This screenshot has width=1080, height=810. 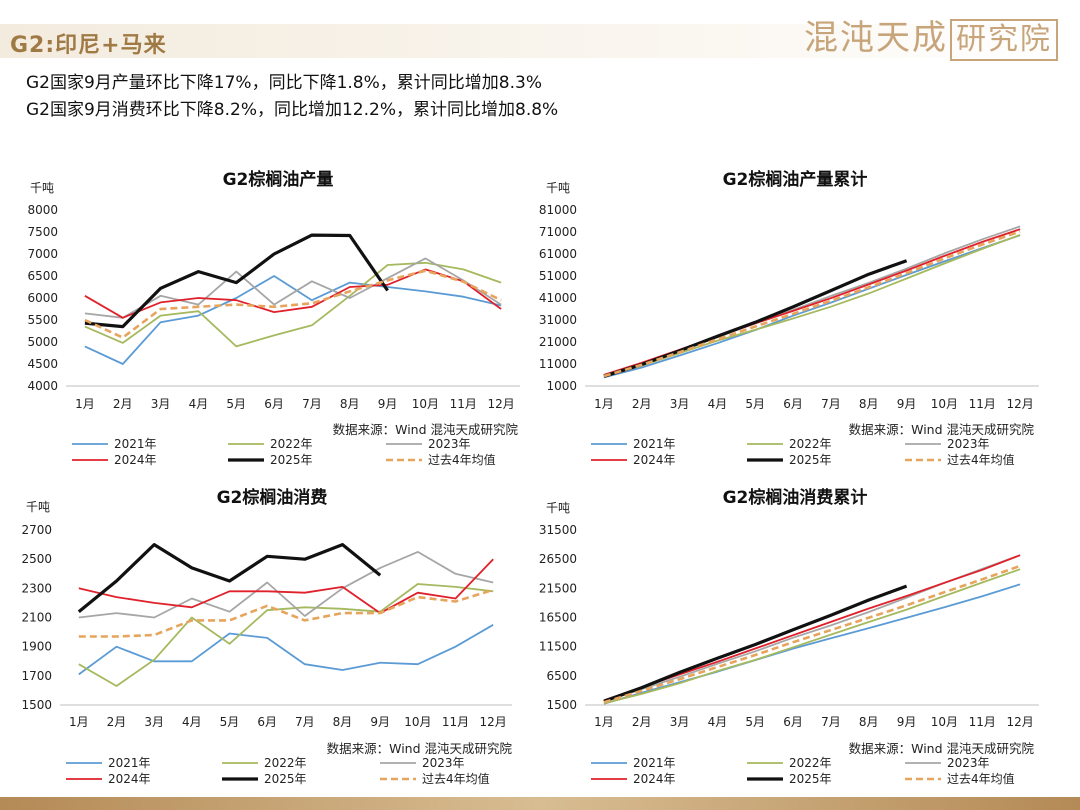 What do you see at coordinates (42, 298) in the screenshot?
I see `y-tick-label: 6000` at bounding box center [42, 298].